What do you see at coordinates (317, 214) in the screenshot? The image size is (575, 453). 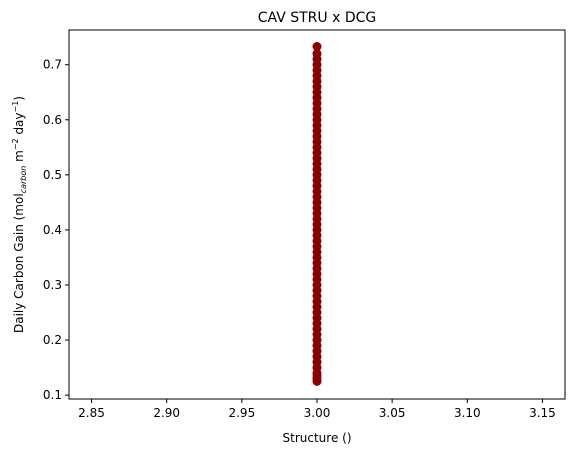 I see `data-points` at bounding box center [317, 214].